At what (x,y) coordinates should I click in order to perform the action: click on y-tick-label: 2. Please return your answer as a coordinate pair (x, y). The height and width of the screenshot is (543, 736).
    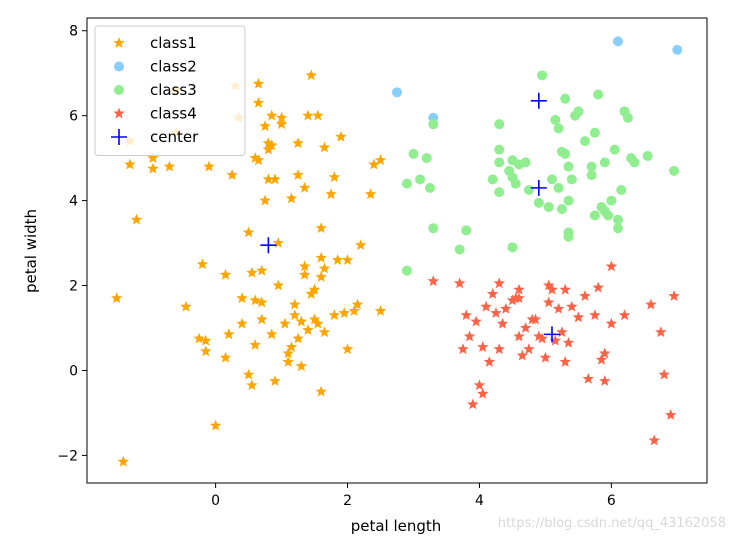
    Looking at the image, I should click on (73, 287).